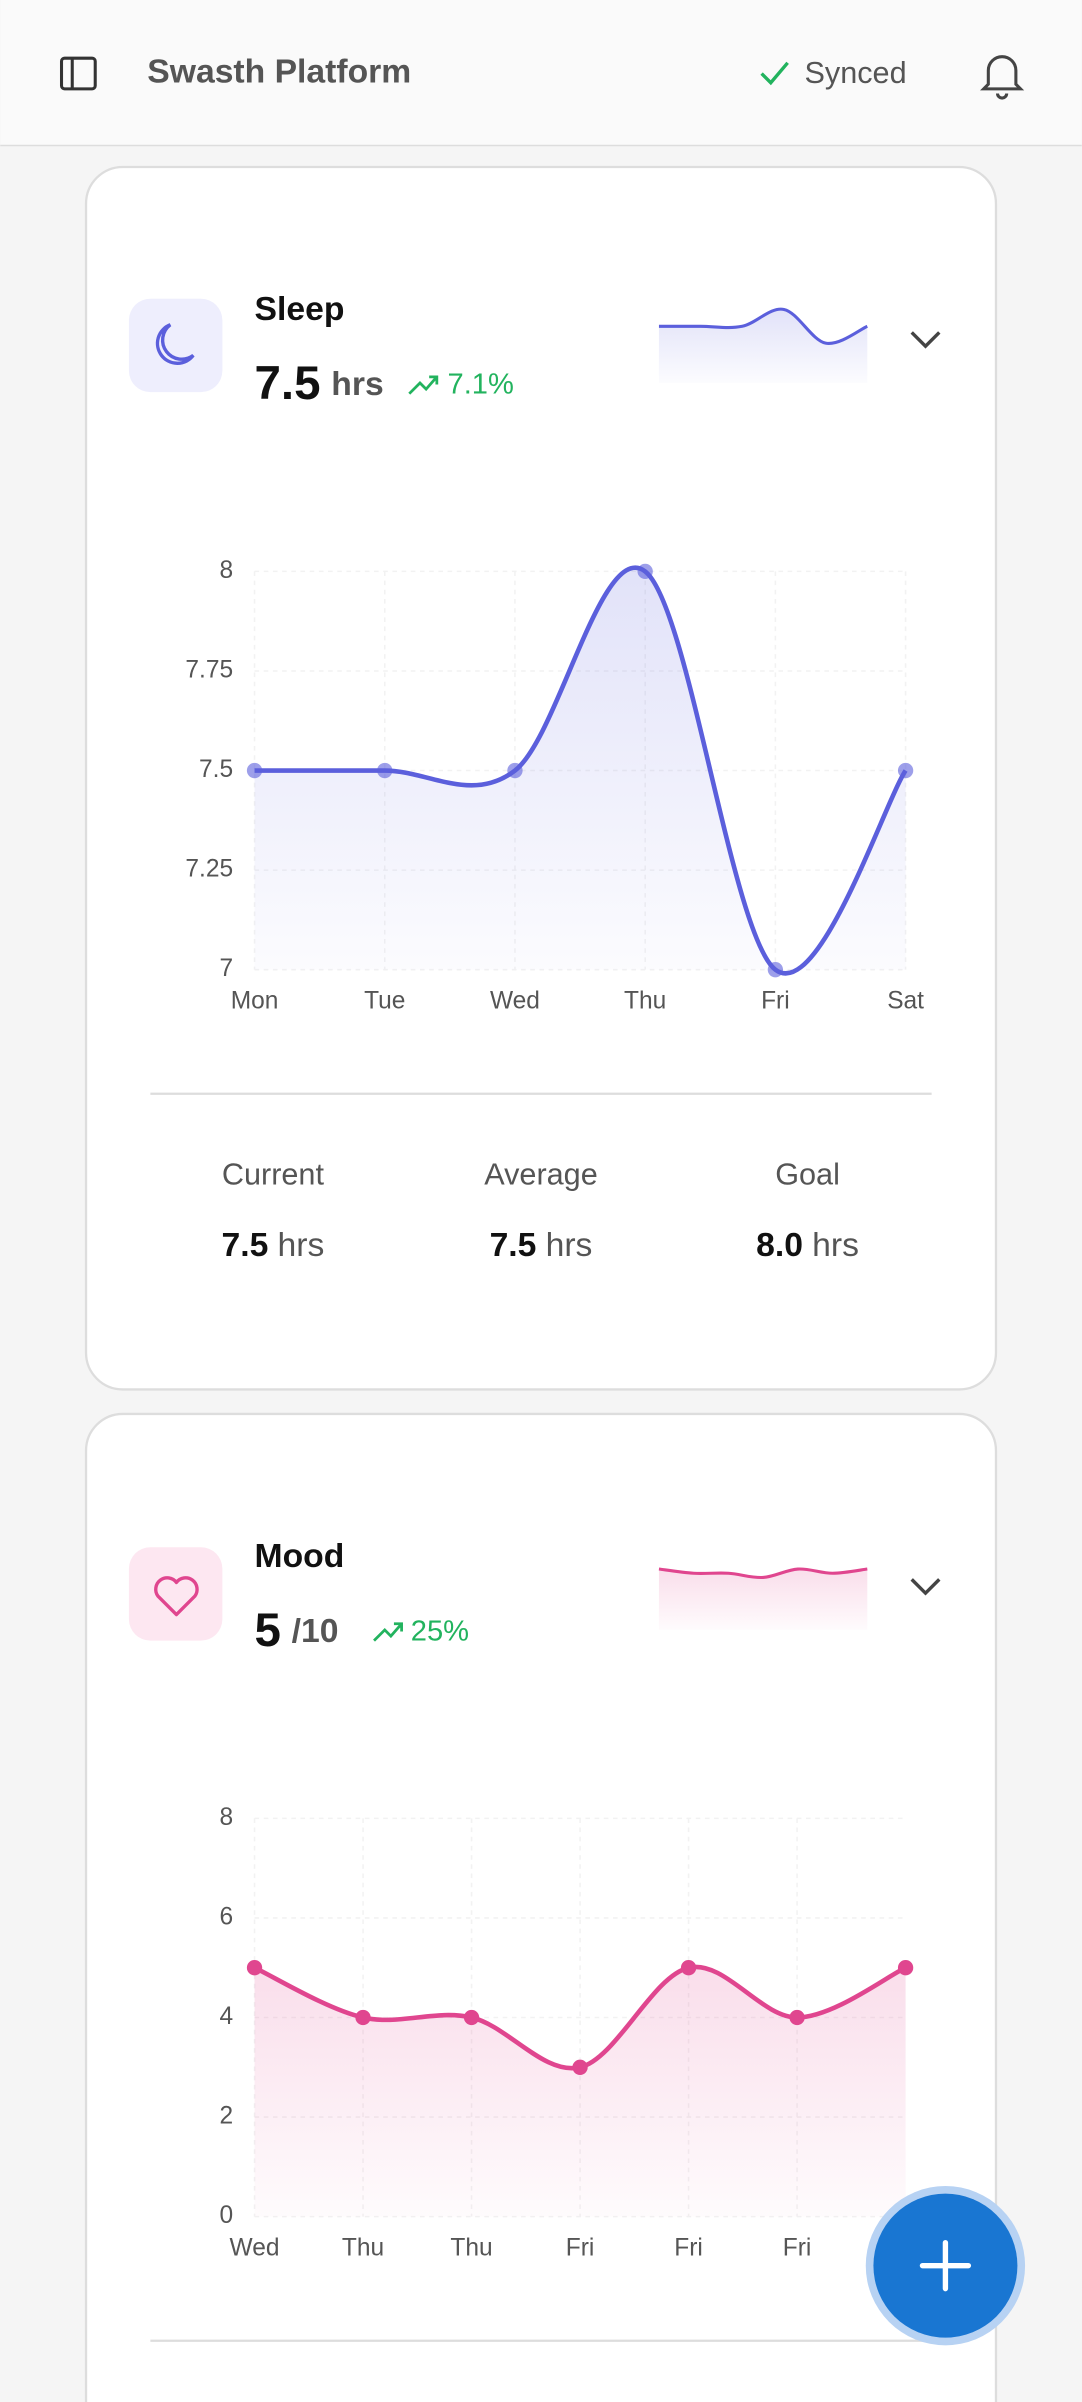 The image size is (1082, 2402). I want to click on sidebar-toggle, so click(78, 73).